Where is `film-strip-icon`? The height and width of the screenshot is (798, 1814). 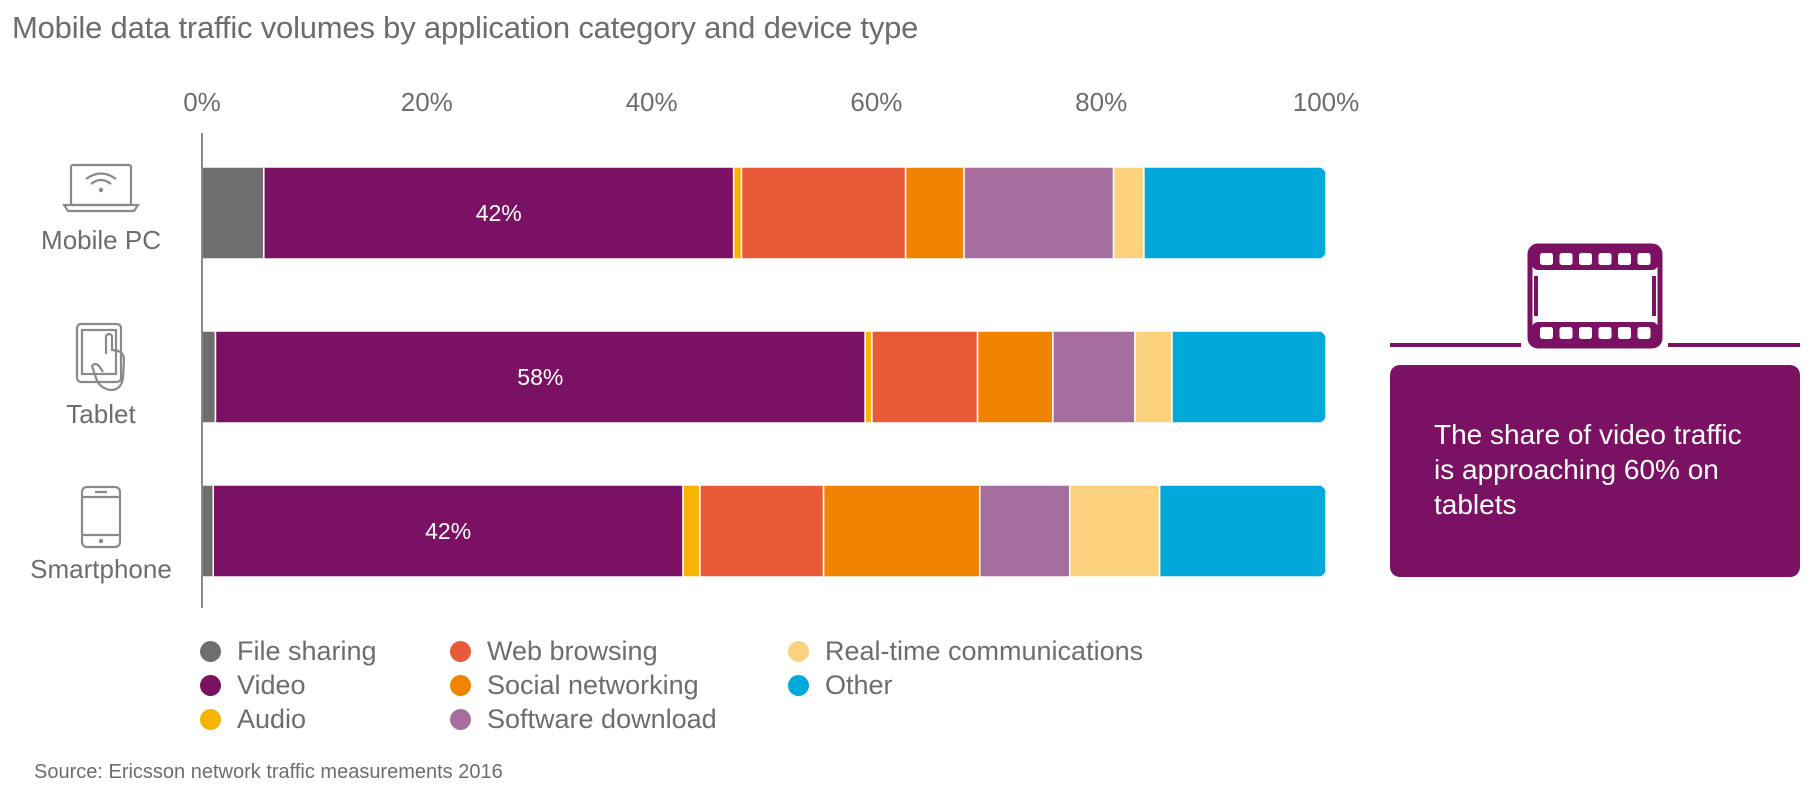 film-strip-icon is located at coordinates (1595, 296).